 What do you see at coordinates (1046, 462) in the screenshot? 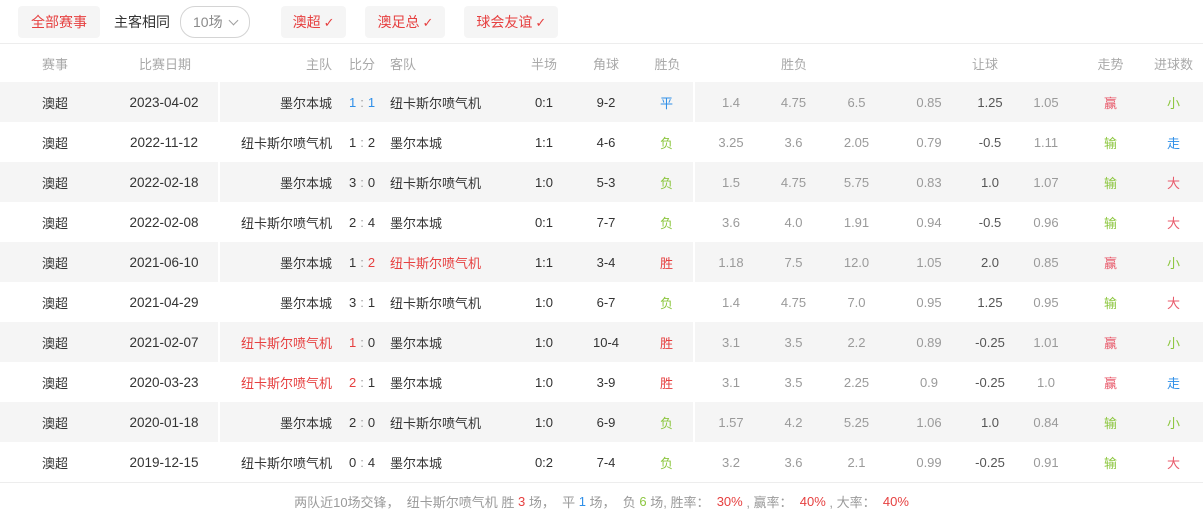
I see `handicap-loss: 0.91` at bounding box center [1046, 462].